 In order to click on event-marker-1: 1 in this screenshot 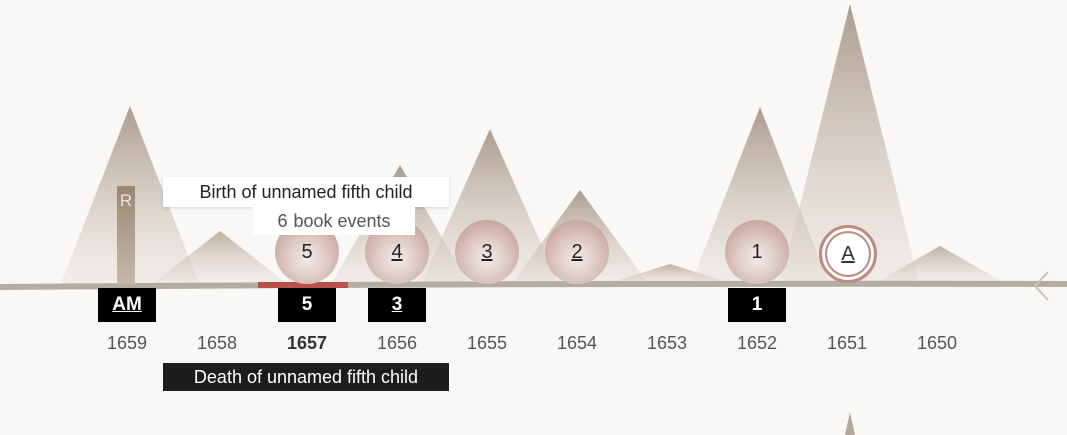, I will do `click(757, 305)`.